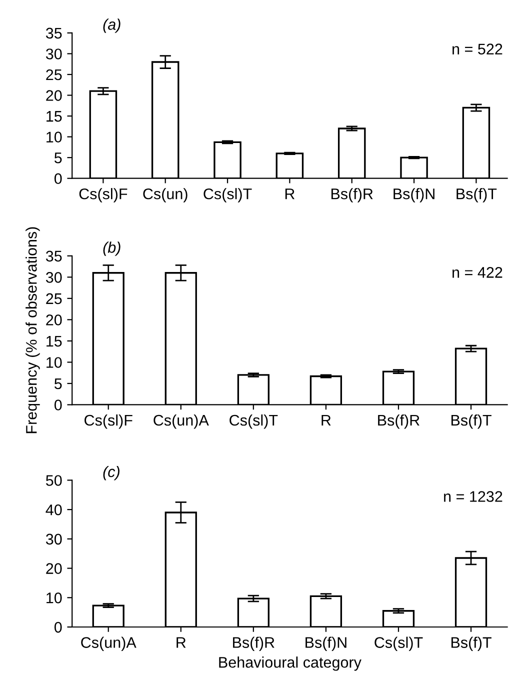 This screenshot has width=515, height=686. Describe the element at coordinates (477, 272) in the screenshot. I see `annotation: n = 422` at that location.